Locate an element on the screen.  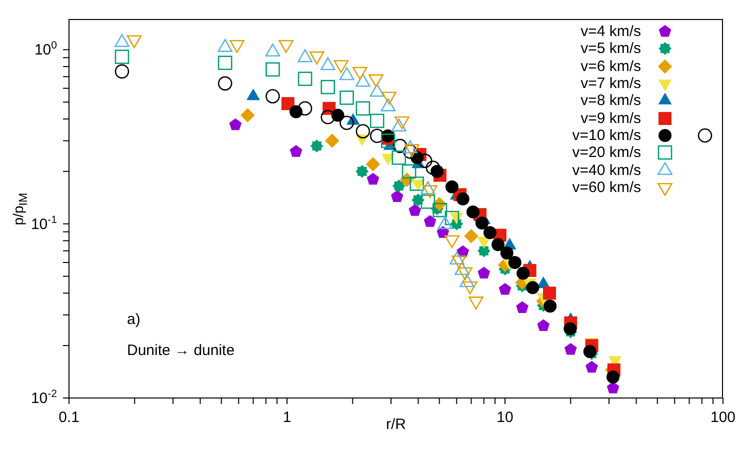
y-tick-label: 10$^{0}$ is located at coordinates (46, 49).